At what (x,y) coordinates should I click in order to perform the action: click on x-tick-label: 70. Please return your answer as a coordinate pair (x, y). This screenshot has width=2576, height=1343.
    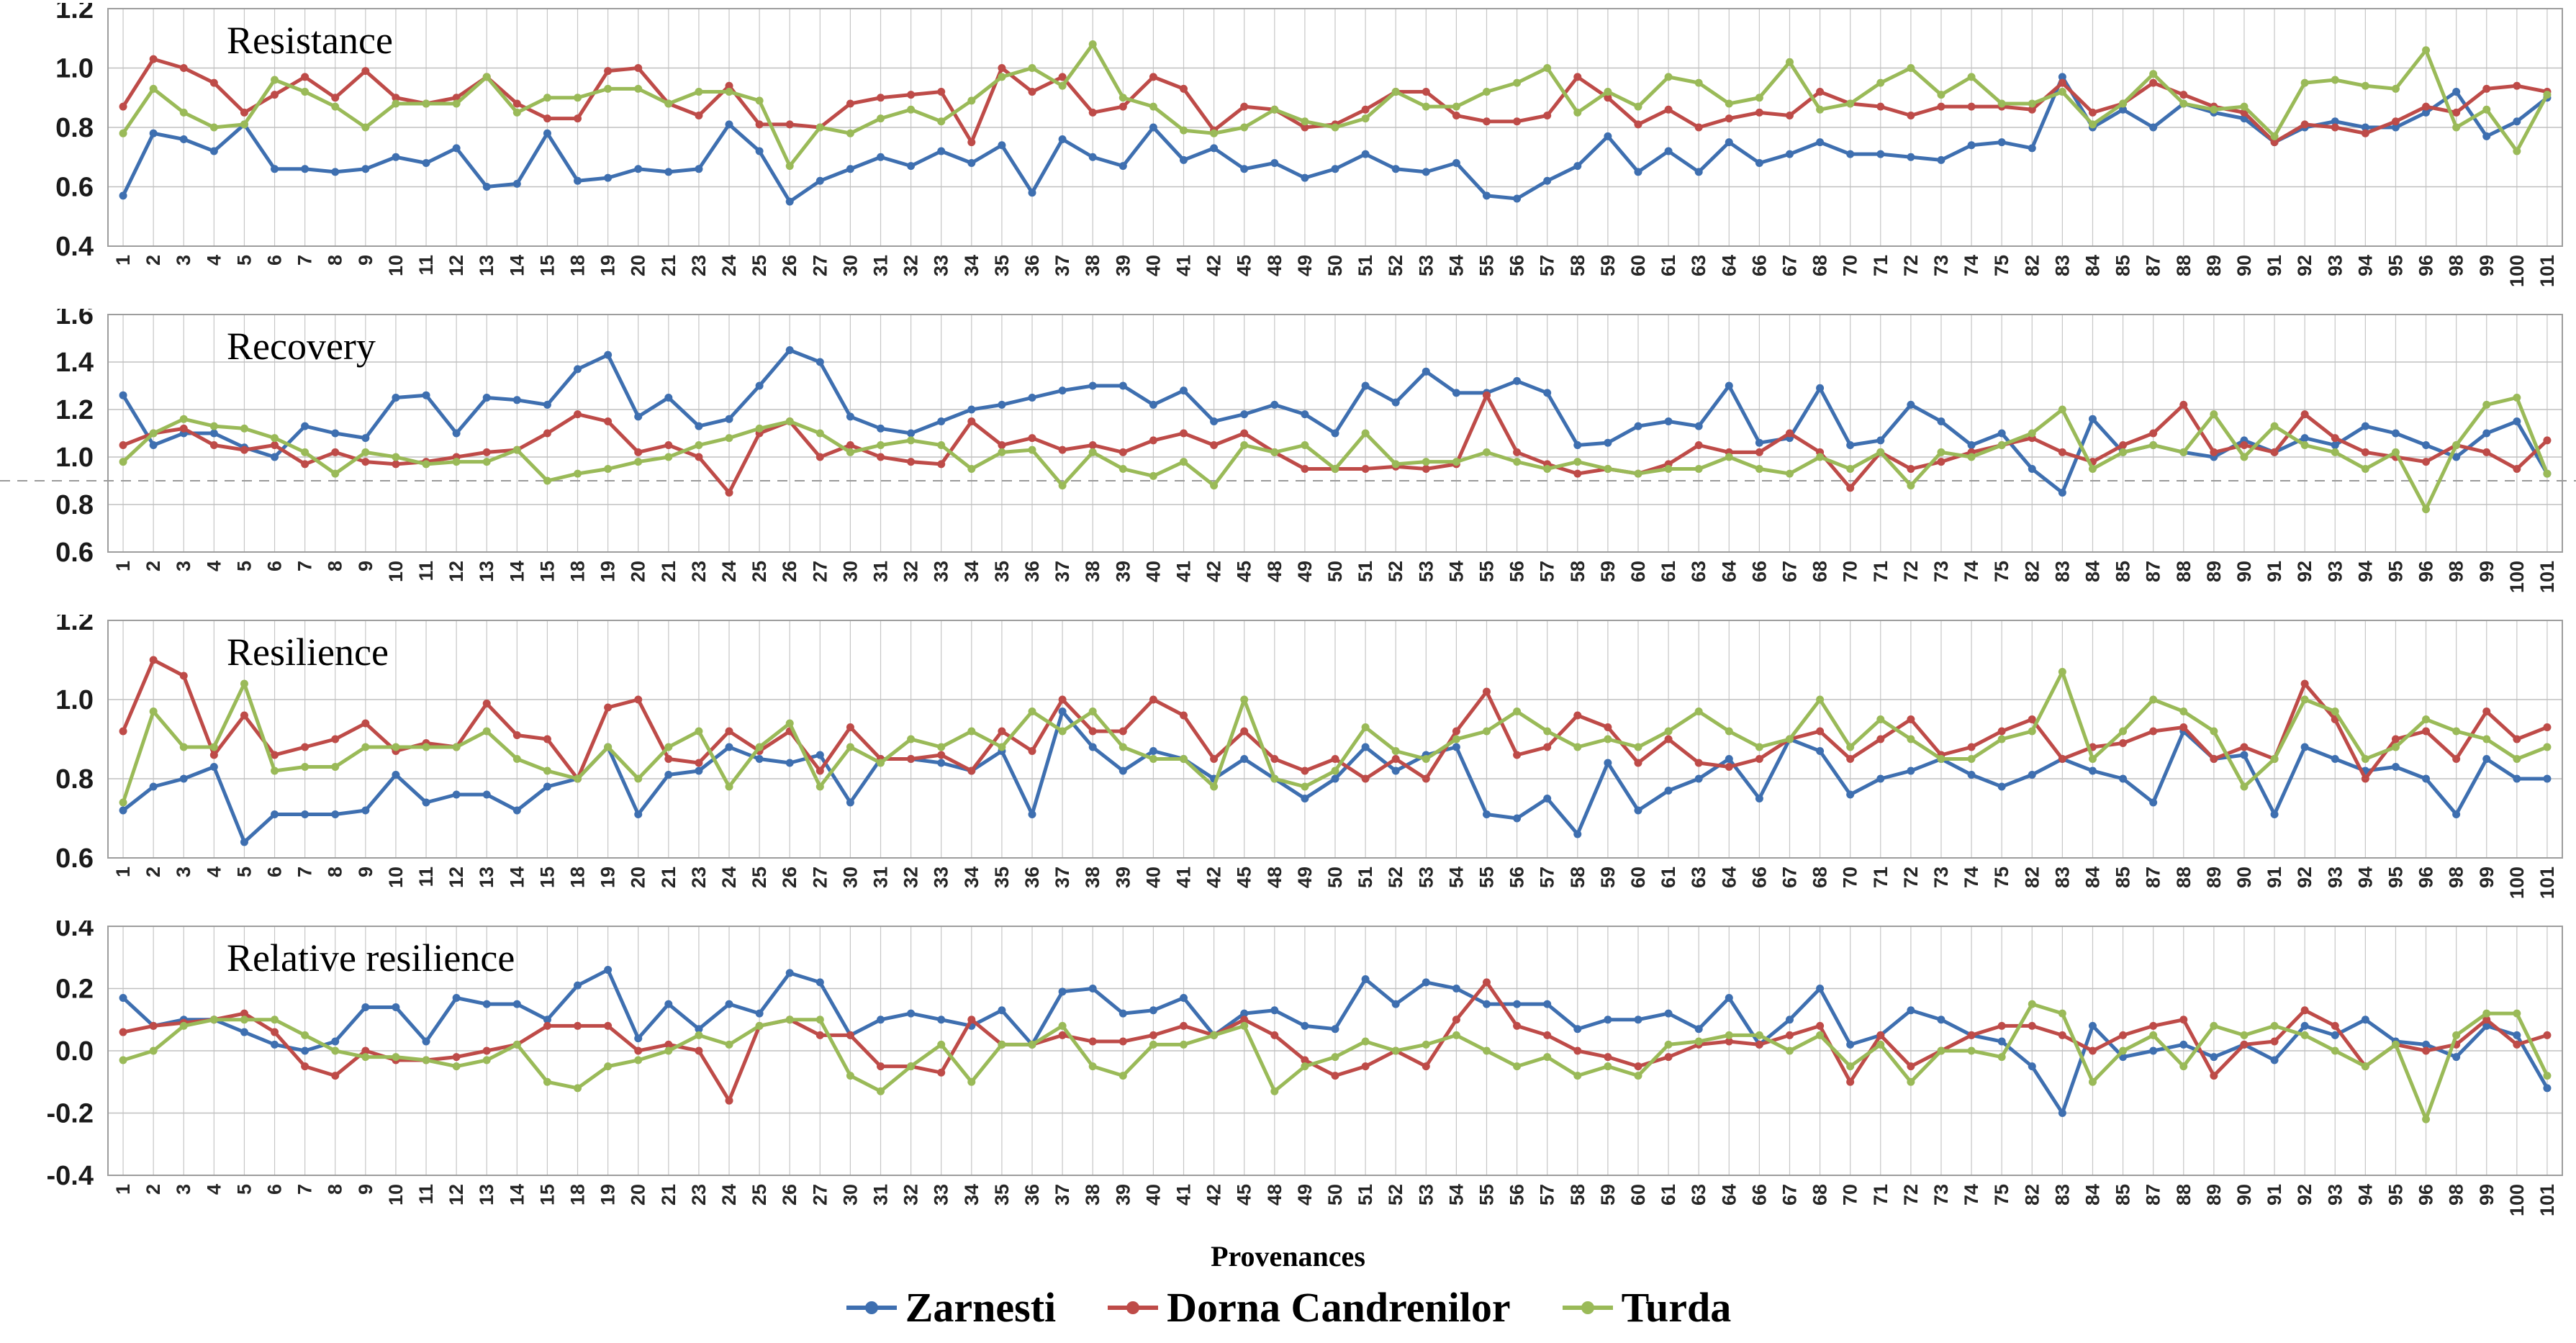
    Looking at the image, I should click on (1851, 877).